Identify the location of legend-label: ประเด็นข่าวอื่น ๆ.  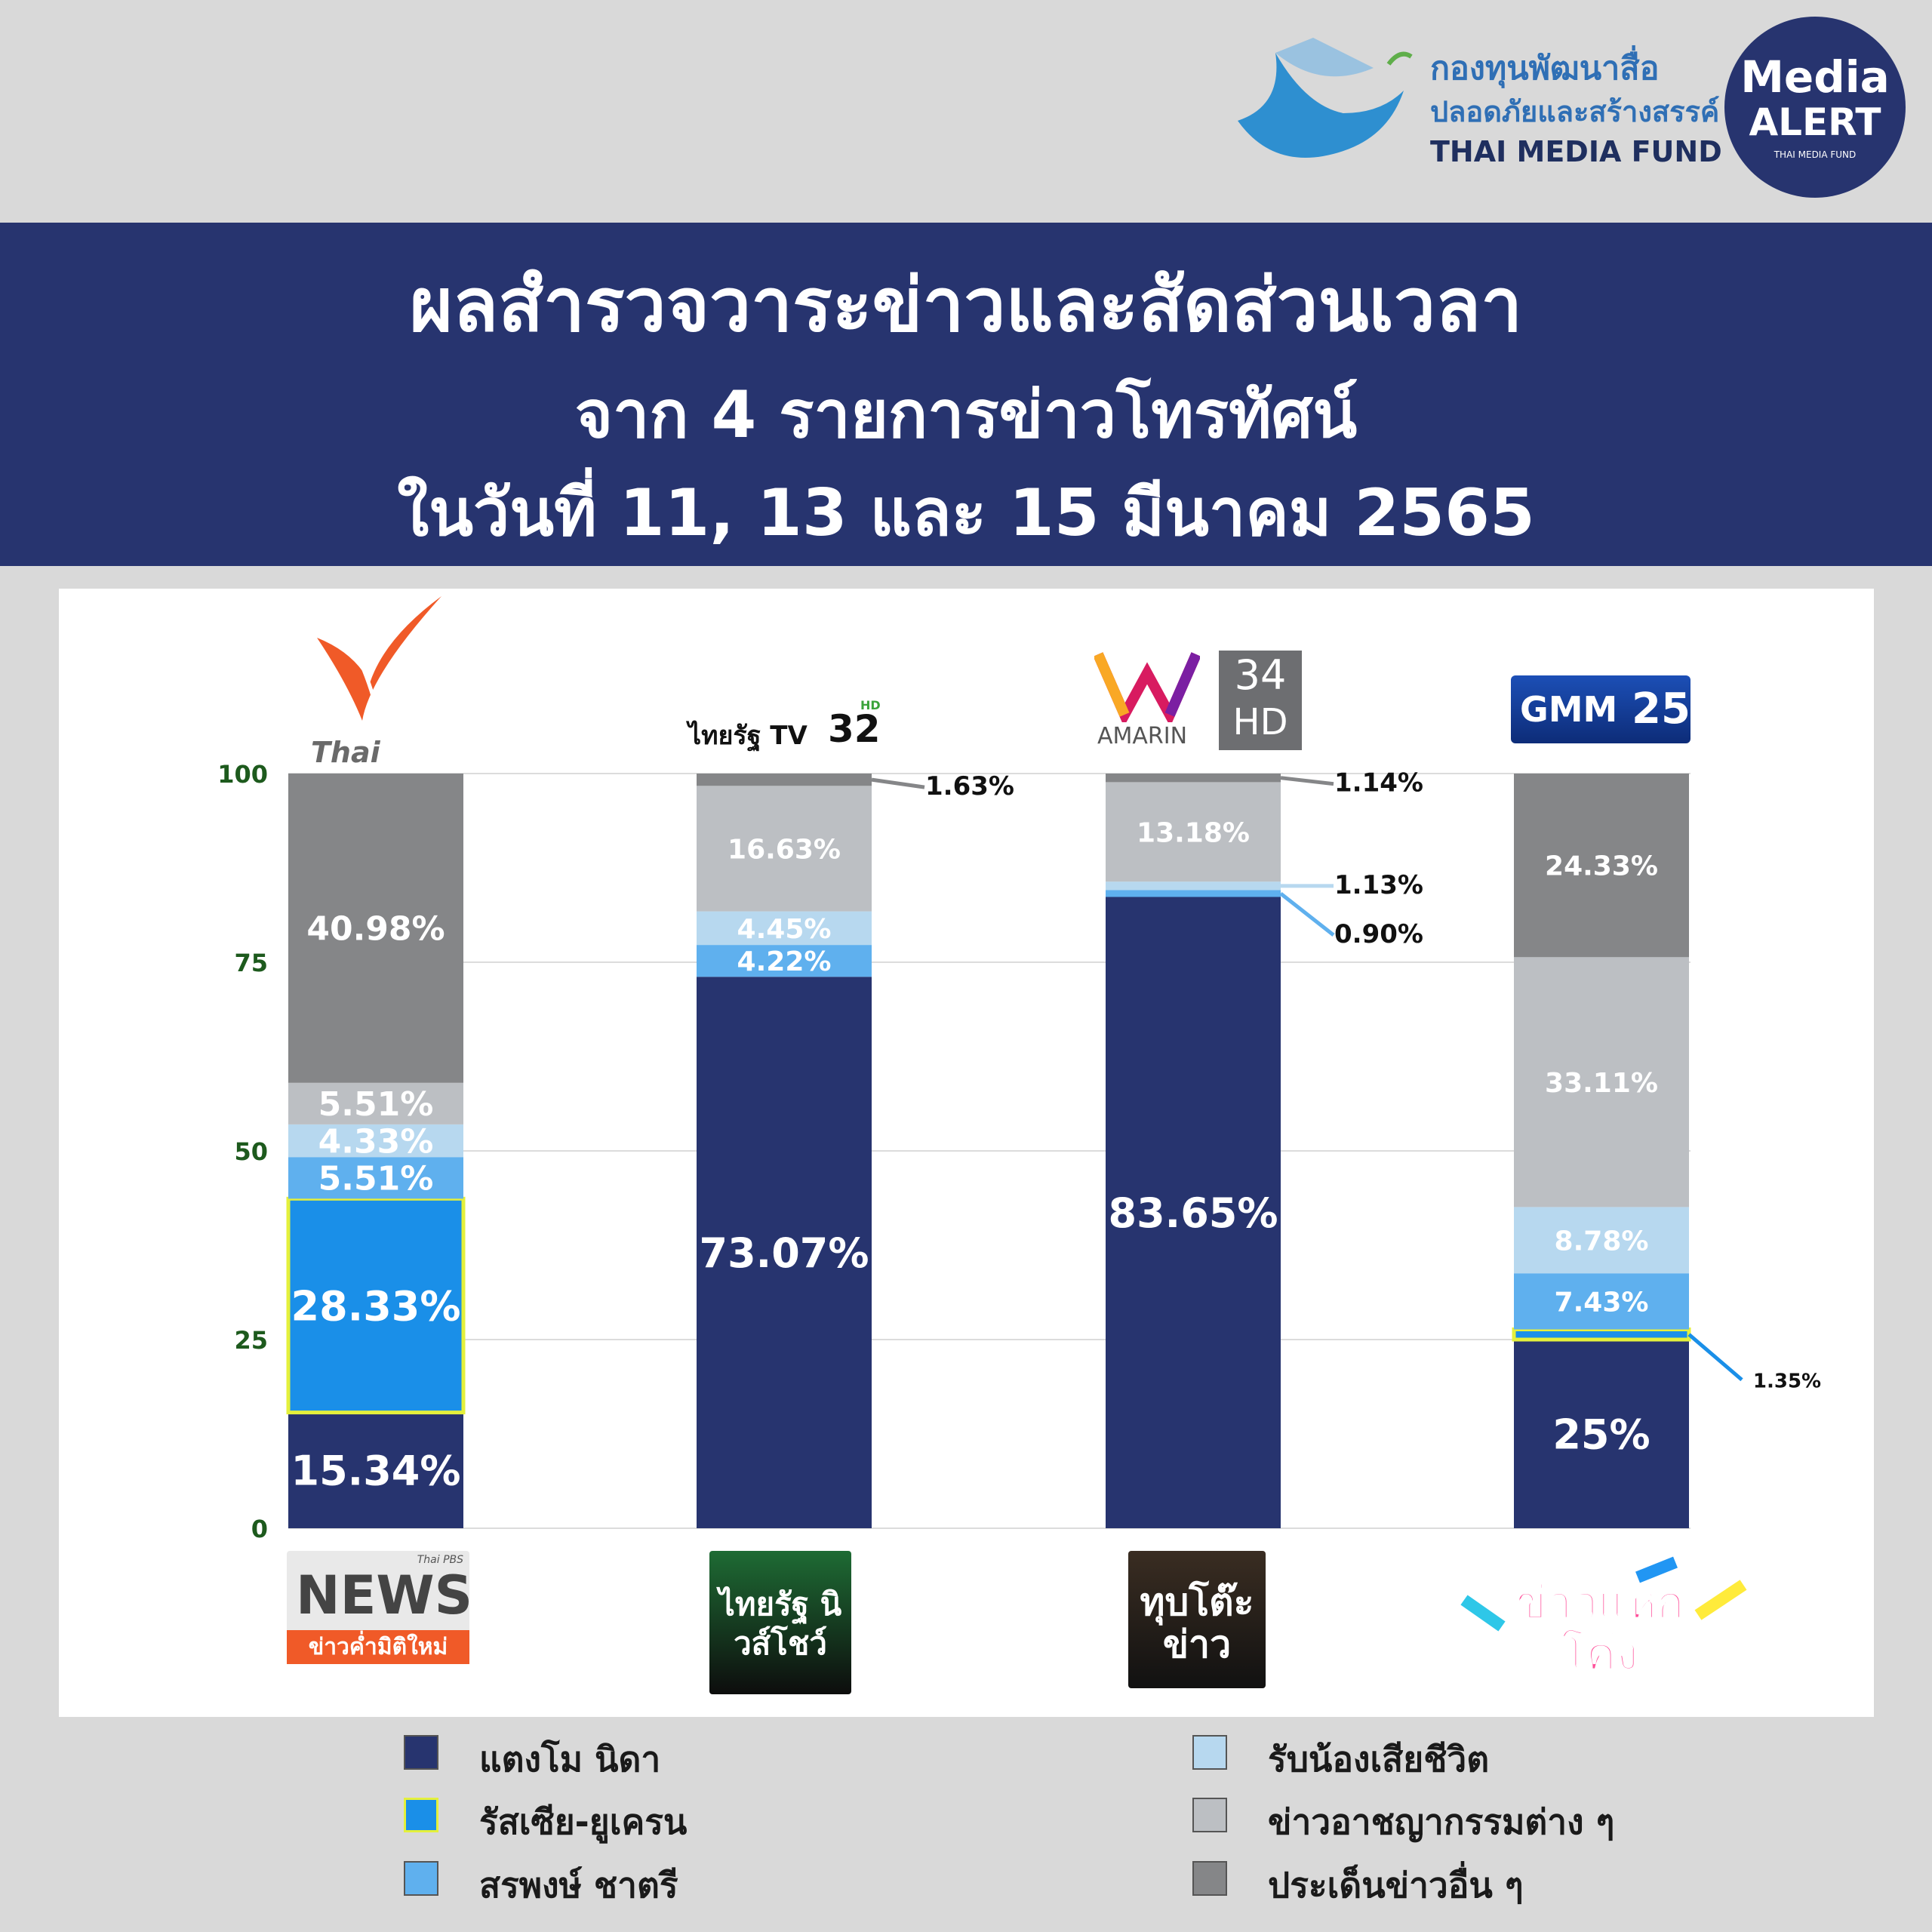
(1396, 1885).